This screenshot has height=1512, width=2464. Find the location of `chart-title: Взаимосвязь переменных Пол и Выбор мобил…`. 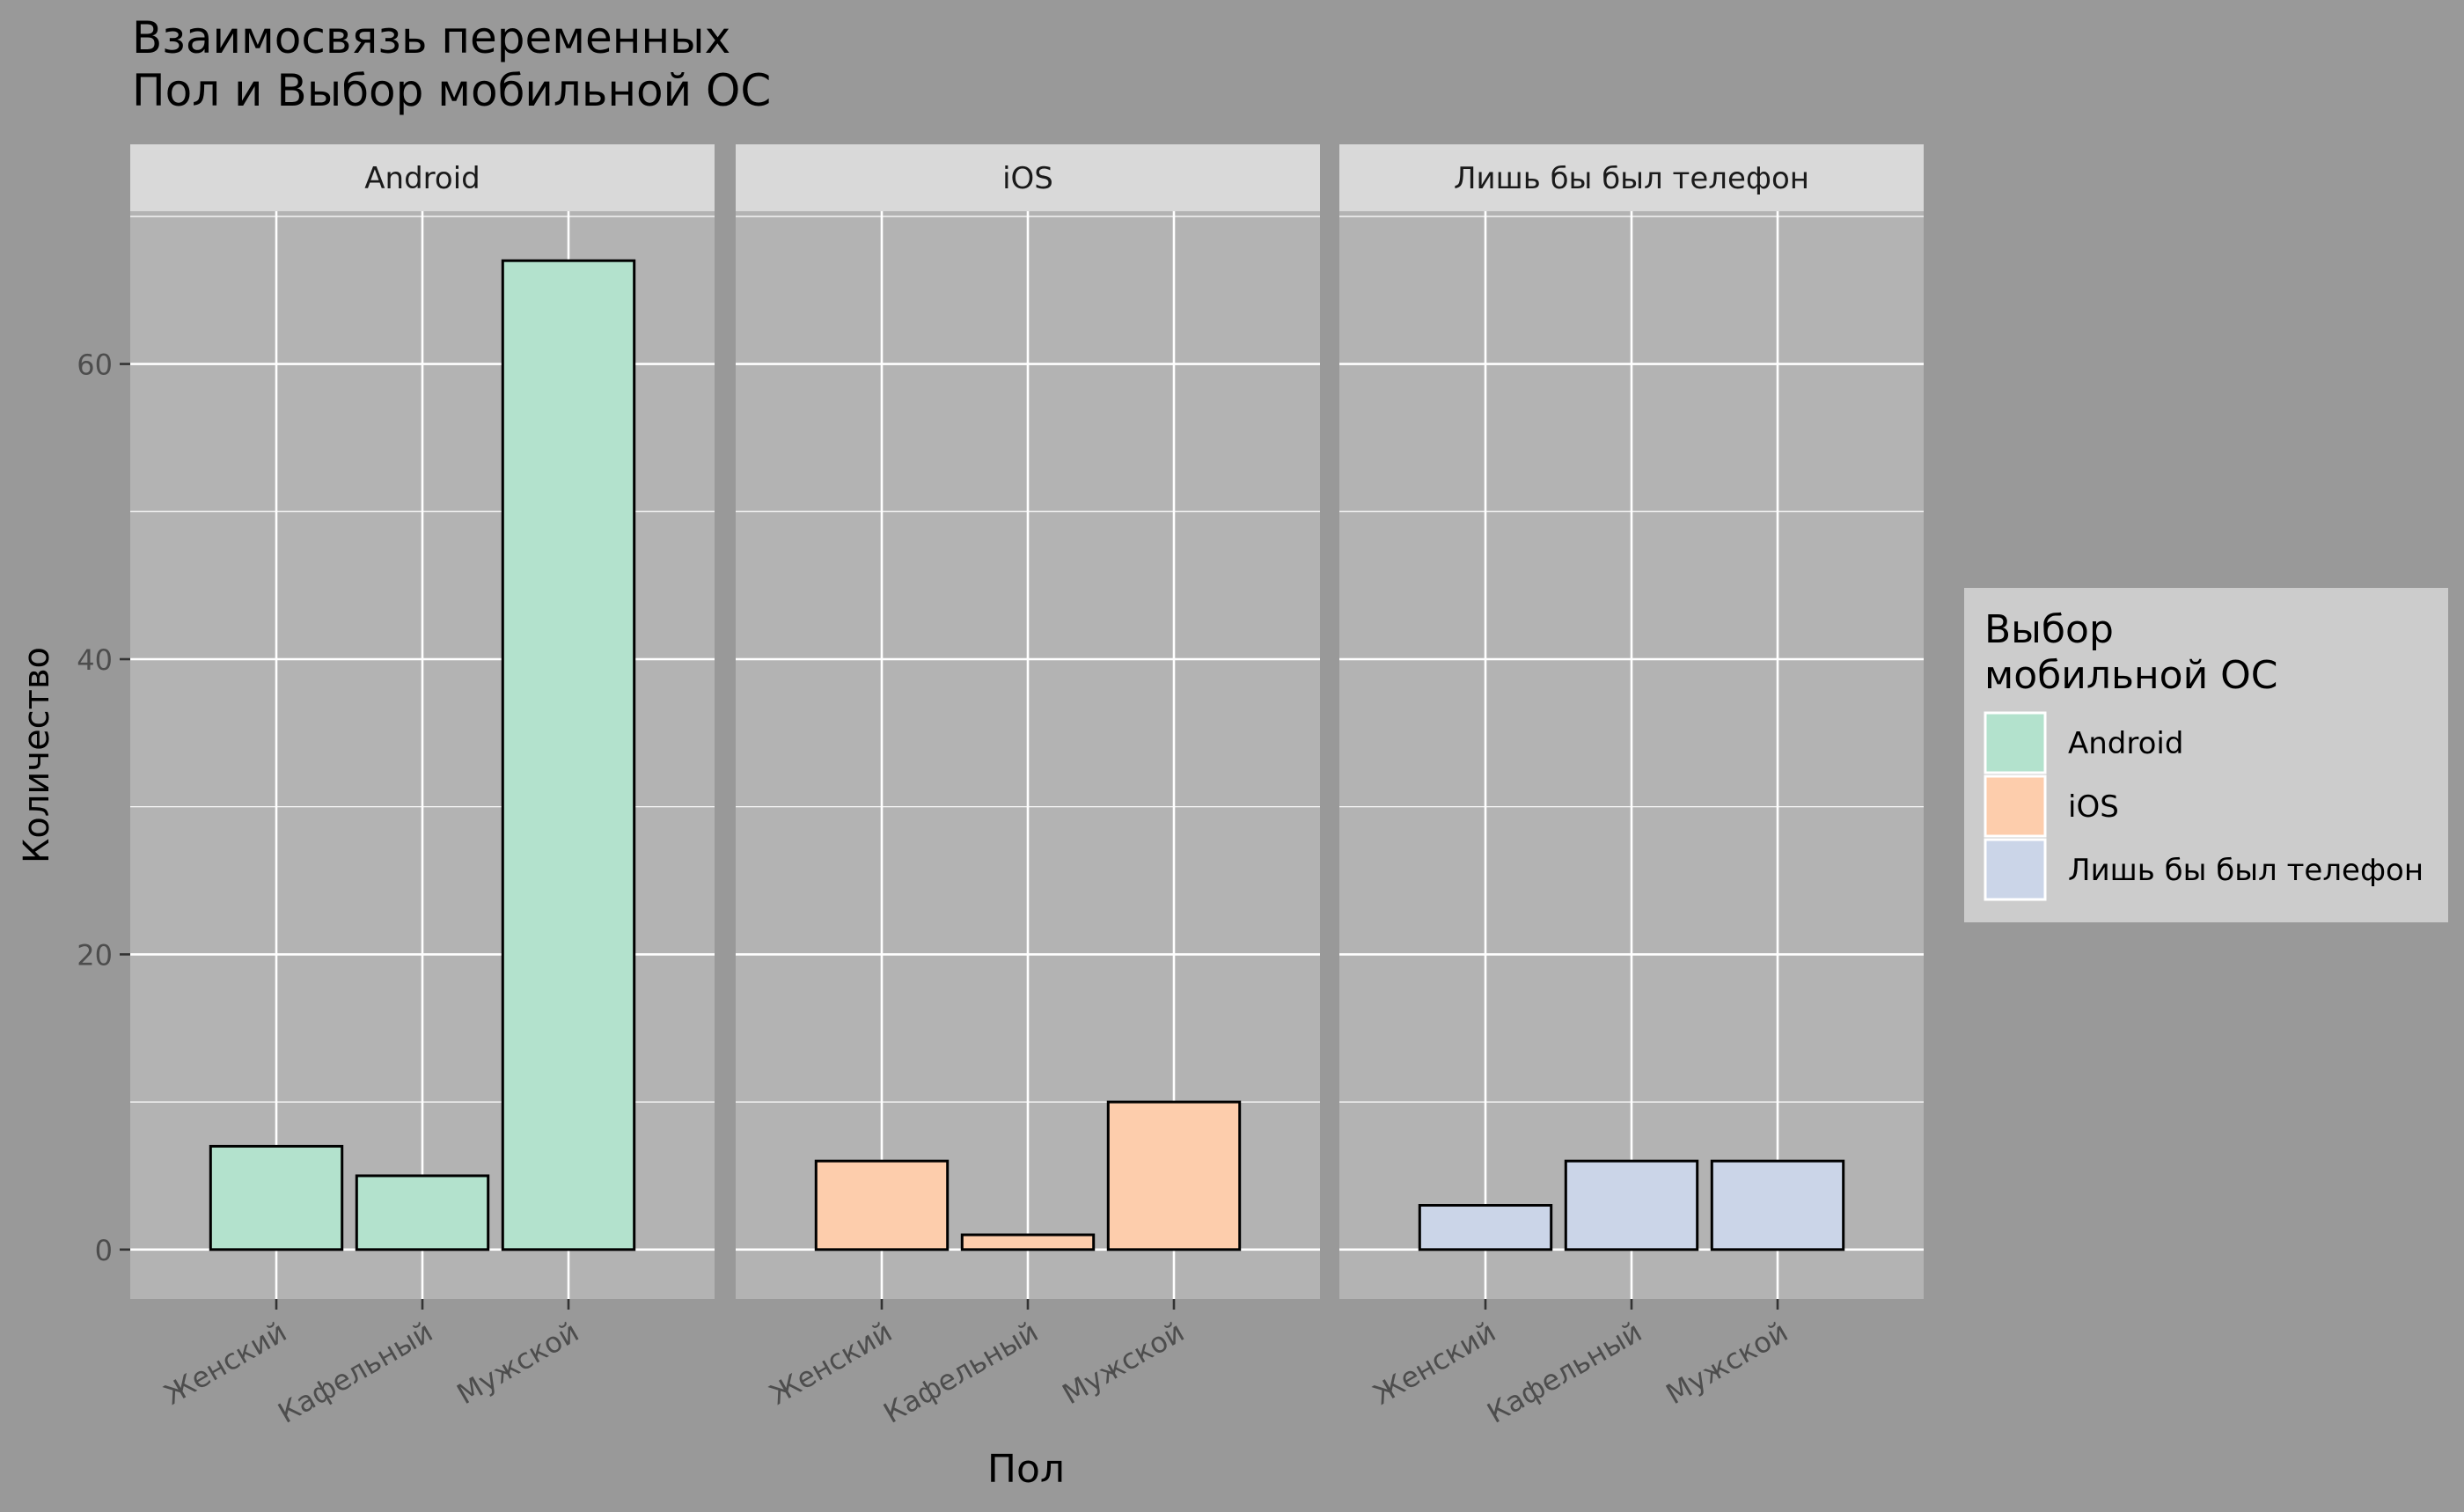

chart-title: Взаимосвязь переменных Пол и Выбор мобил… is located at coordinates (452, 64).